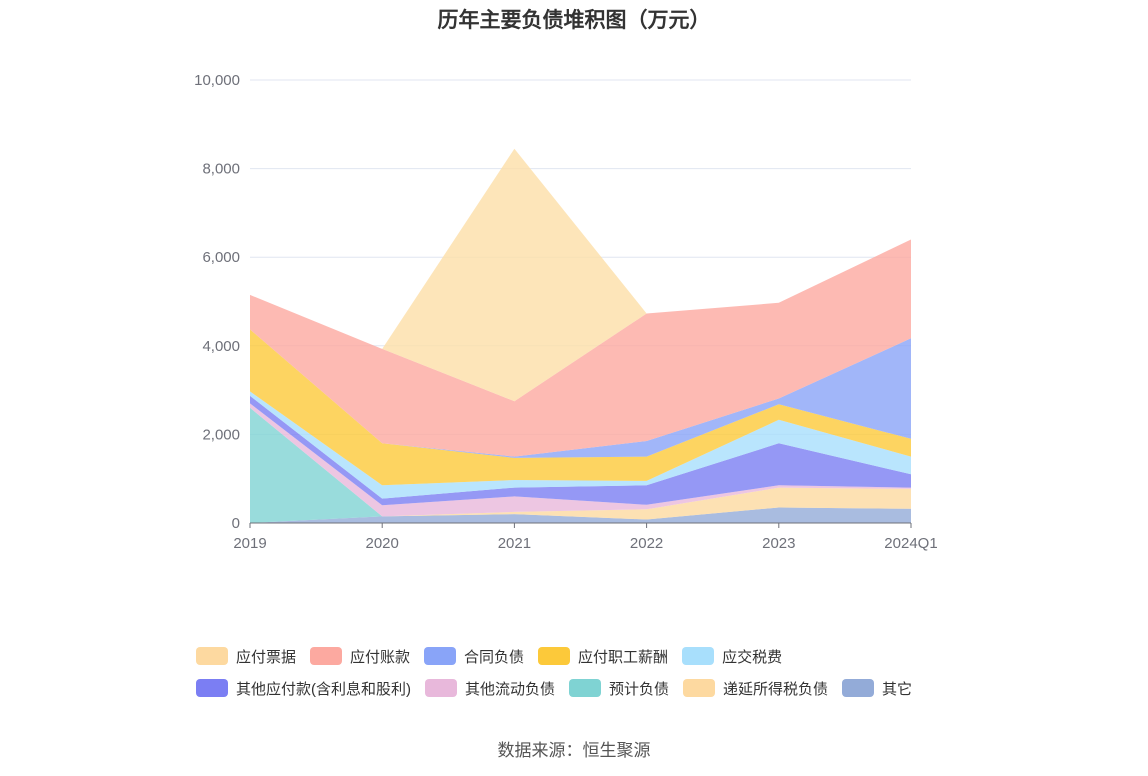 Image resolution: width=1148 pixels, height=776 pixels. I want to click on legend-item: 应交税费, so click(732, 656).